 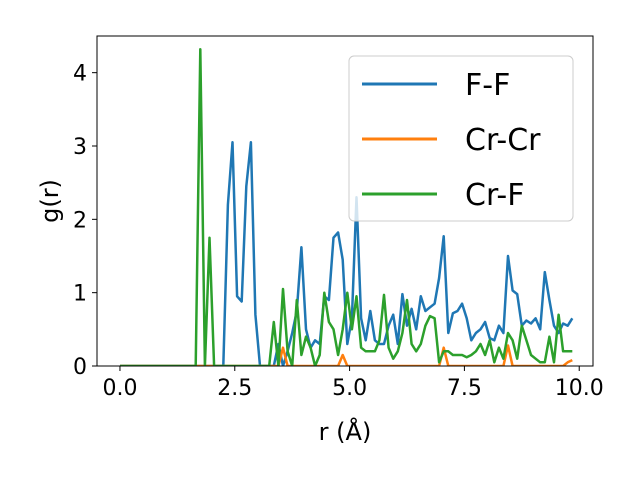 I want to click on legend-box, so click(x=461, y=138).